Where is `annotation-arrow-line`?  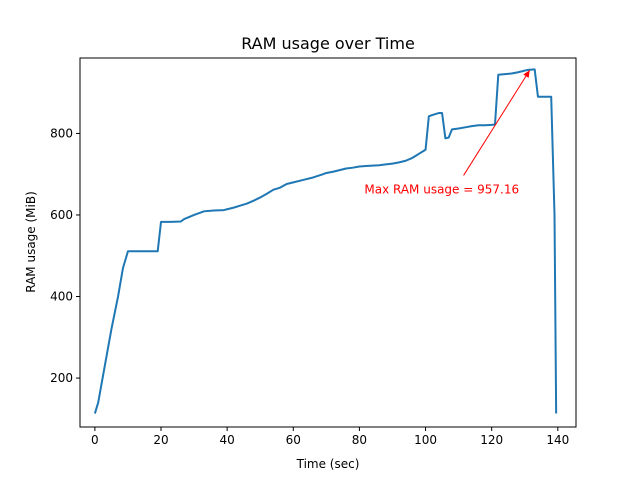 annotation-arrow-line is located at coordinates (497, 122).